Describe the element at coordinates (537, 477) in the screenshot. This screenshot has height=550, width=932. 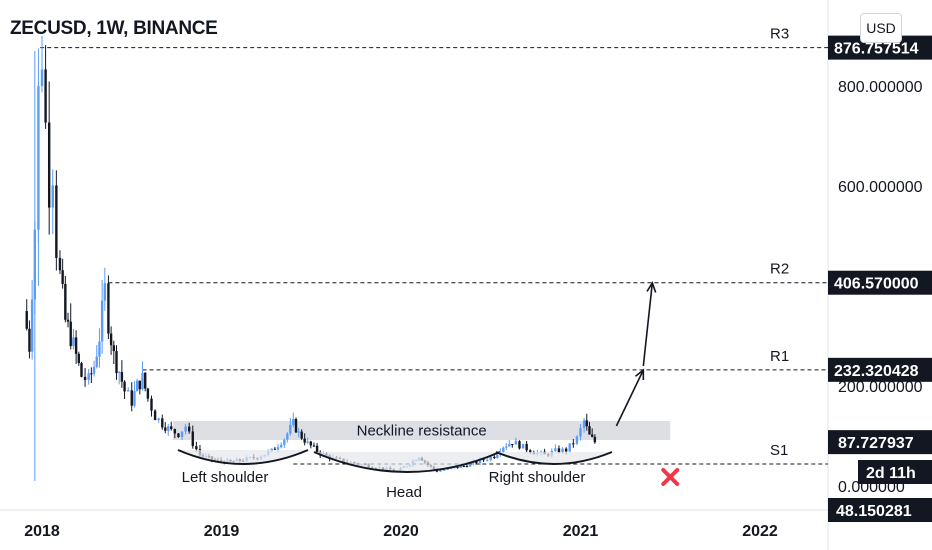
I see `right-shoulder-label: Right shoulder` at that location.